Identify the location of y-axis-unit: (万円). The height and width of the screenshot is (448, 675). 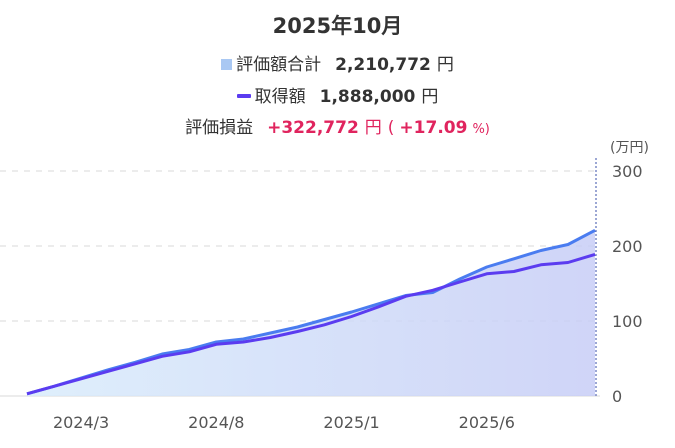
(629, 148).